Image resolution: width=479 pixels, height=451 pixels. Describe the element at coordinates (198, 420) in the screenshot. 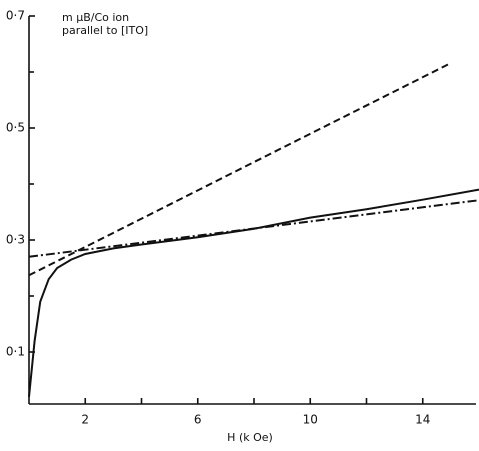

I see `x-tick-label: 6` at that location.